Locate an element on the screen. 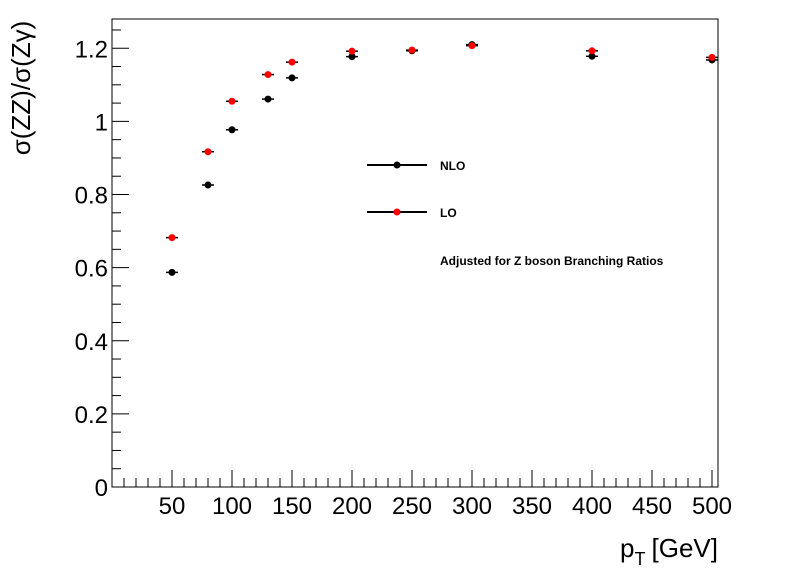 The width and height of the screenshot is (798, 573). legend-lo-marker is located at coordinates (397, 212).